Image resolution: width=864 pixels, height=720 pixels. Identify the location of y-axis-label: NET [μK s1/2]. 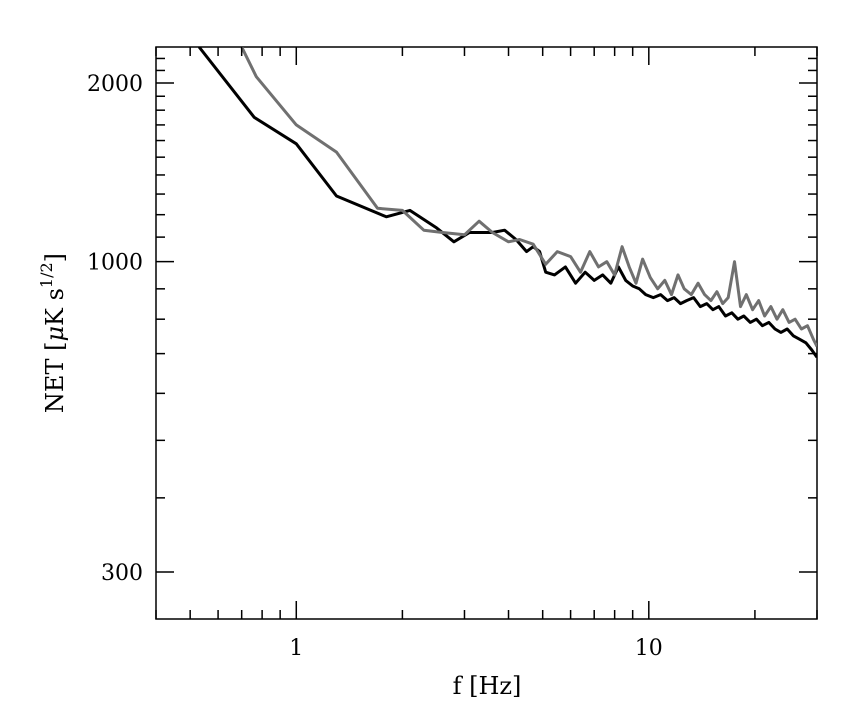
(53, 333).